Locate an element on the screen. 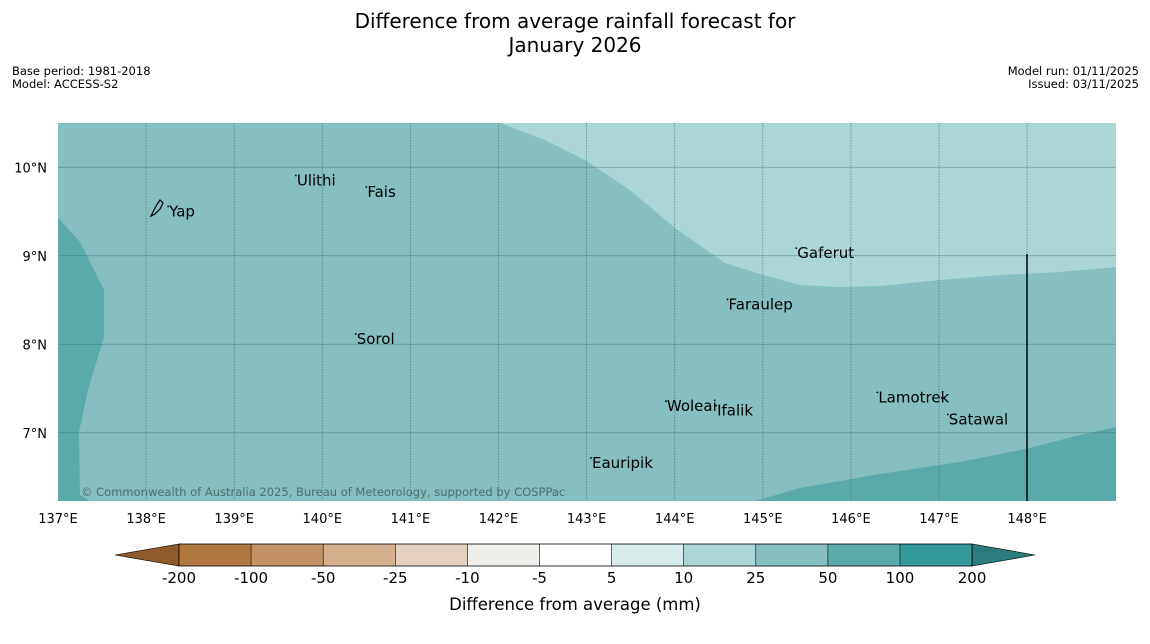  longitude-tick-label: 137°E is located at coordinates (58, 519).